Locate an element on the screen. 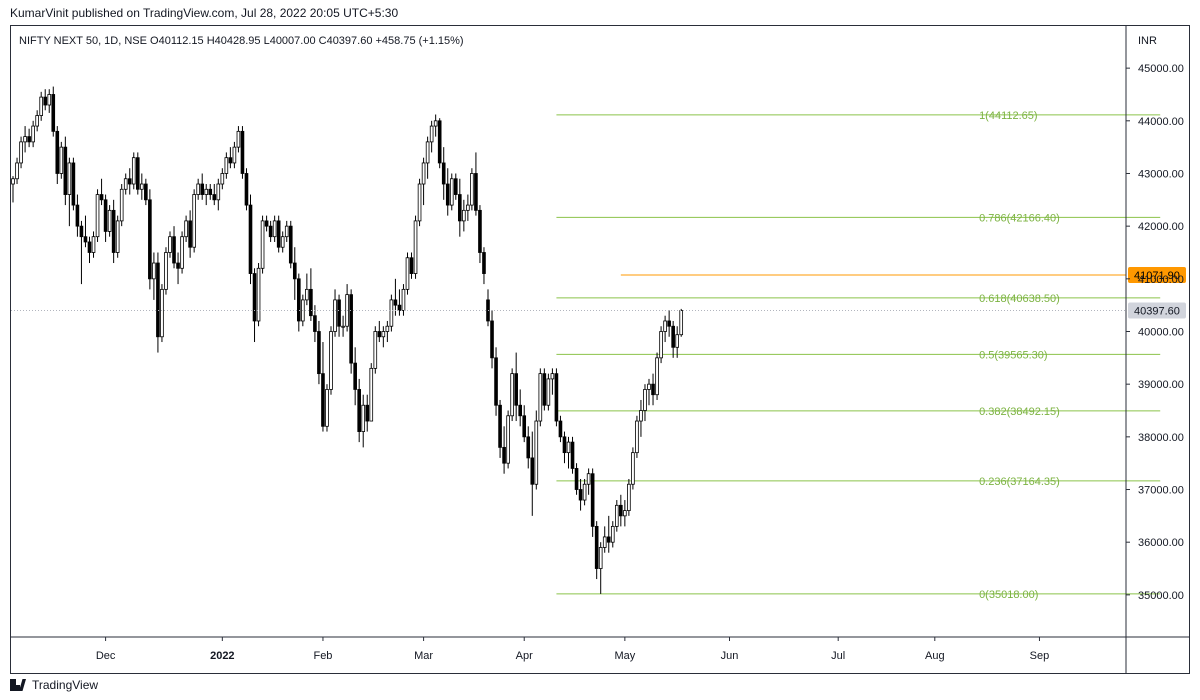 Image resolution: width=1200 pixels, height=700 pixels. y-tick-label: 35000.00 is located at coordinates (1161, 596).